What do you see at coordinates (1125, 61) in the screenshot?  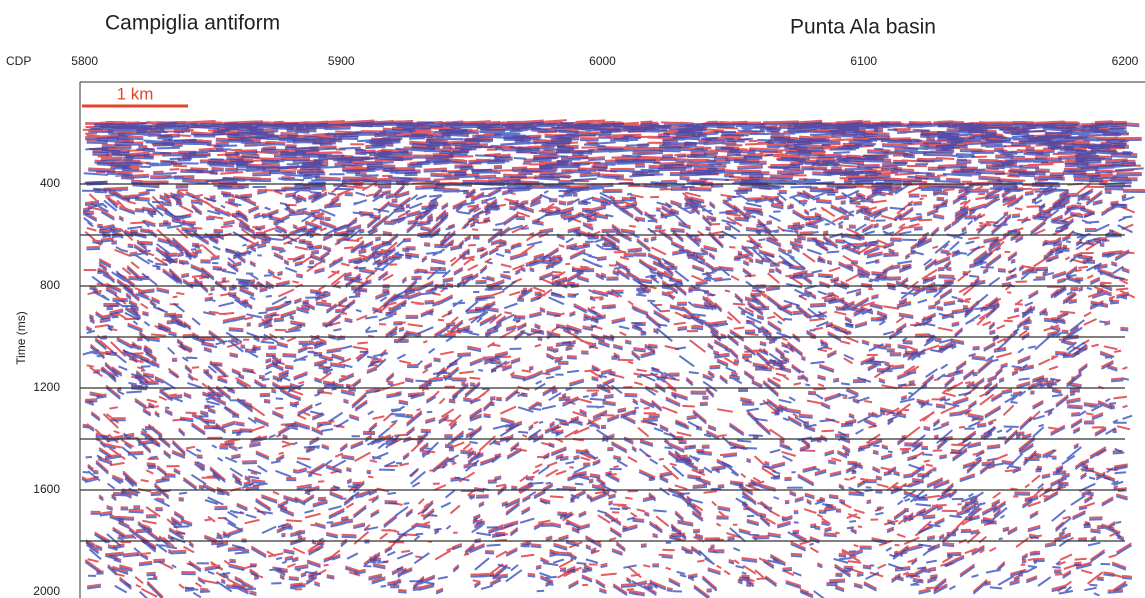 I see `x-tick-label: 6200` at bounding box center [1125, 61].